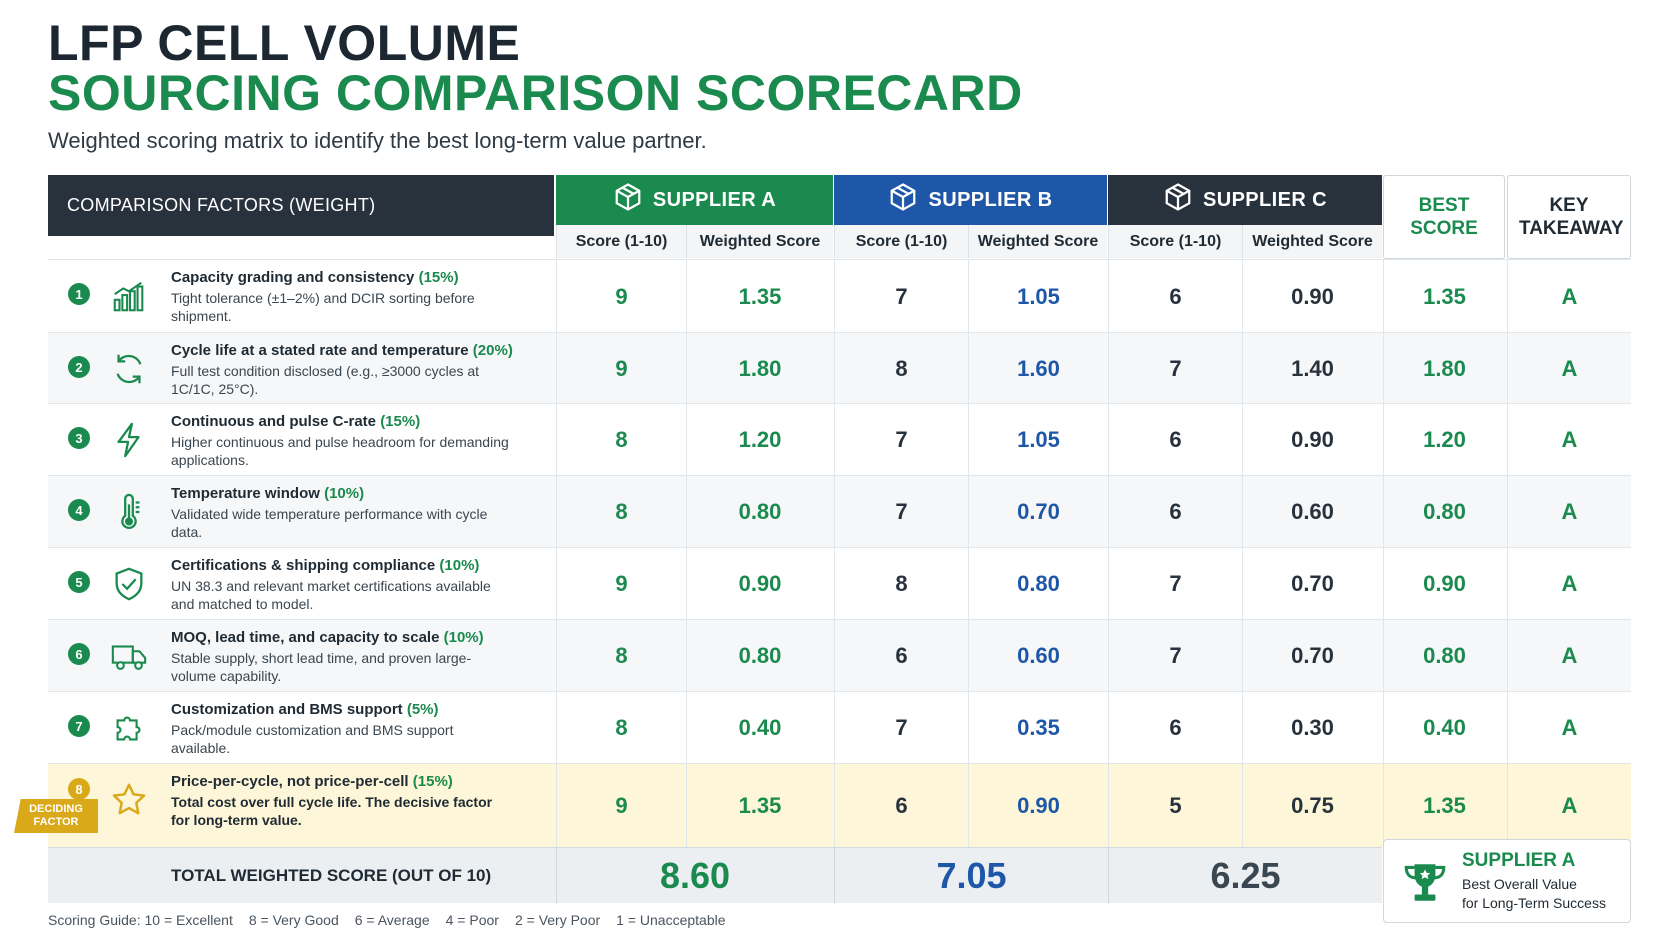  What do you see at coordinates (301, 205) in the screenshot?
I see `factors-header: COMPARISON FACTORS (WEIGHT)` at bounding box center [301, 205].